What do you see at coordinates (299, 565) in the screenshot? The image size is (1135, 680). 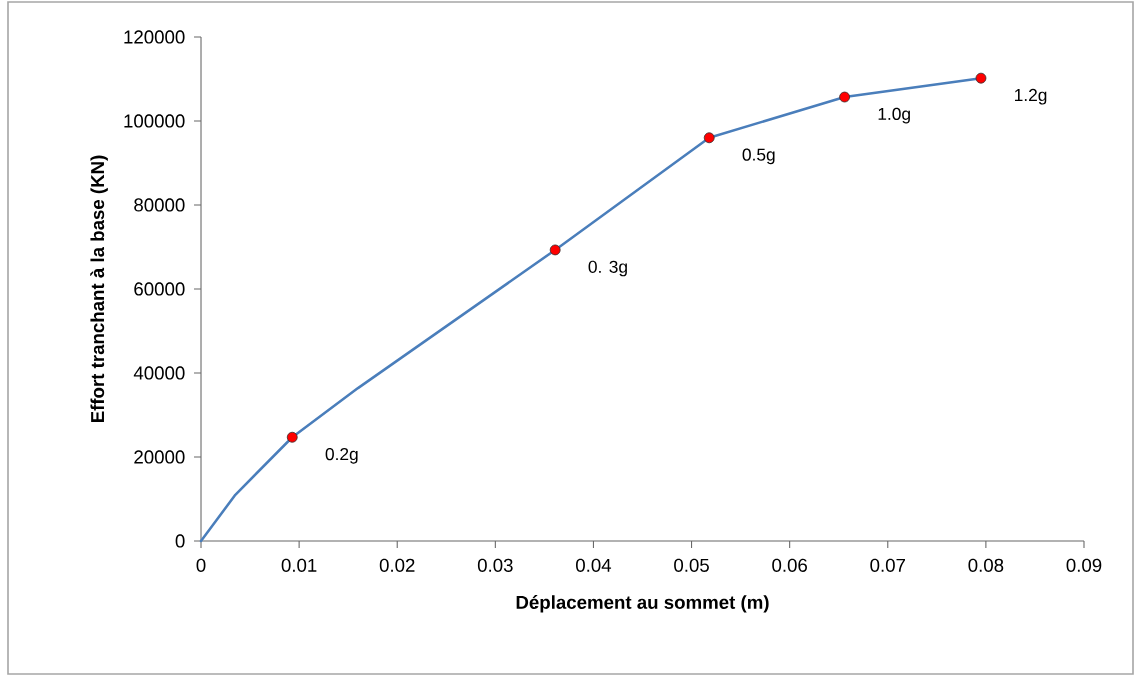 I see `x-tick-label: 0.01` at bounding box center [299, 565].